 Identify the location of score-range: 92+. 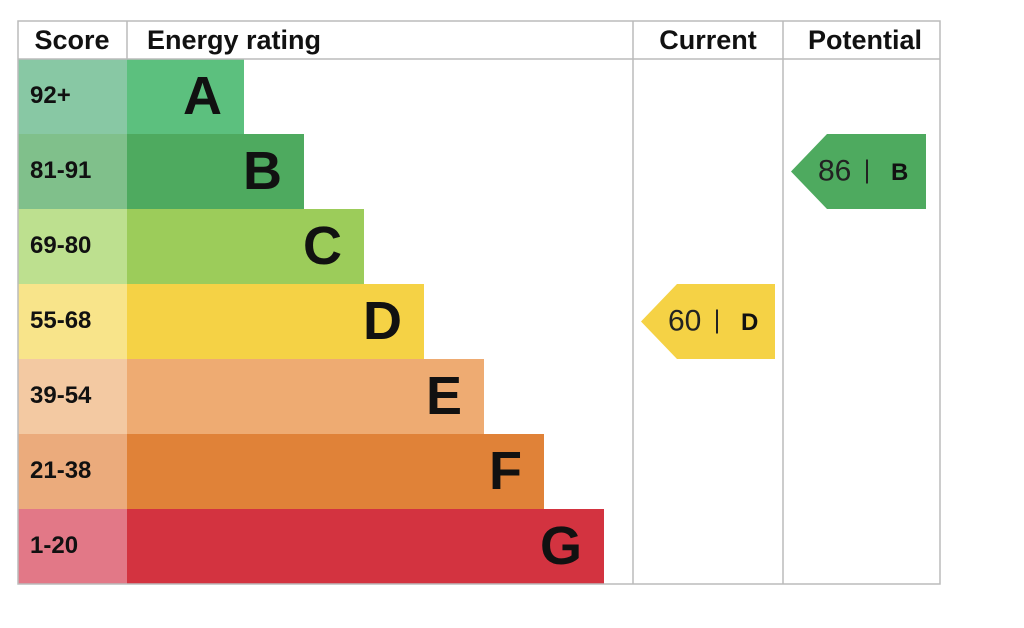
(50, 95).